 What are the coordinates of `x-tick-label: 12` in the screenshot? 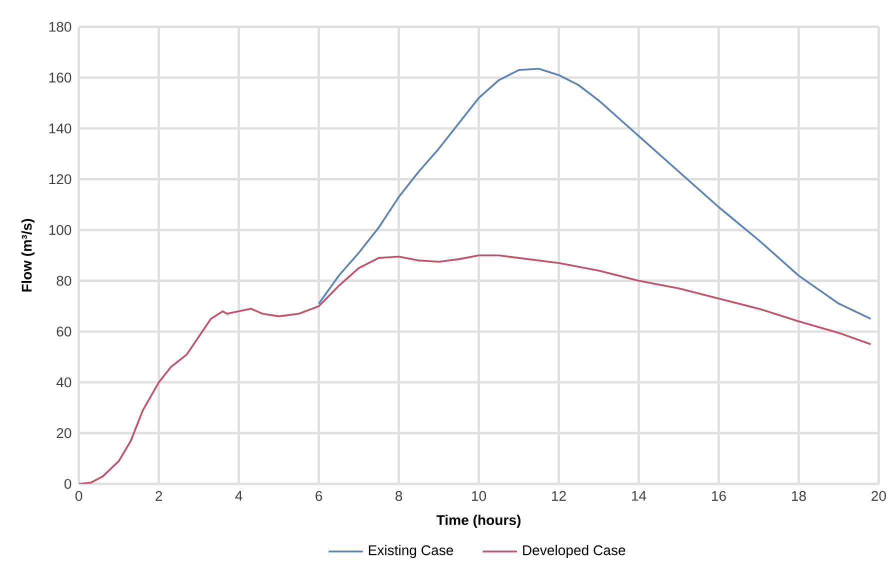 It's located at (559, 496).